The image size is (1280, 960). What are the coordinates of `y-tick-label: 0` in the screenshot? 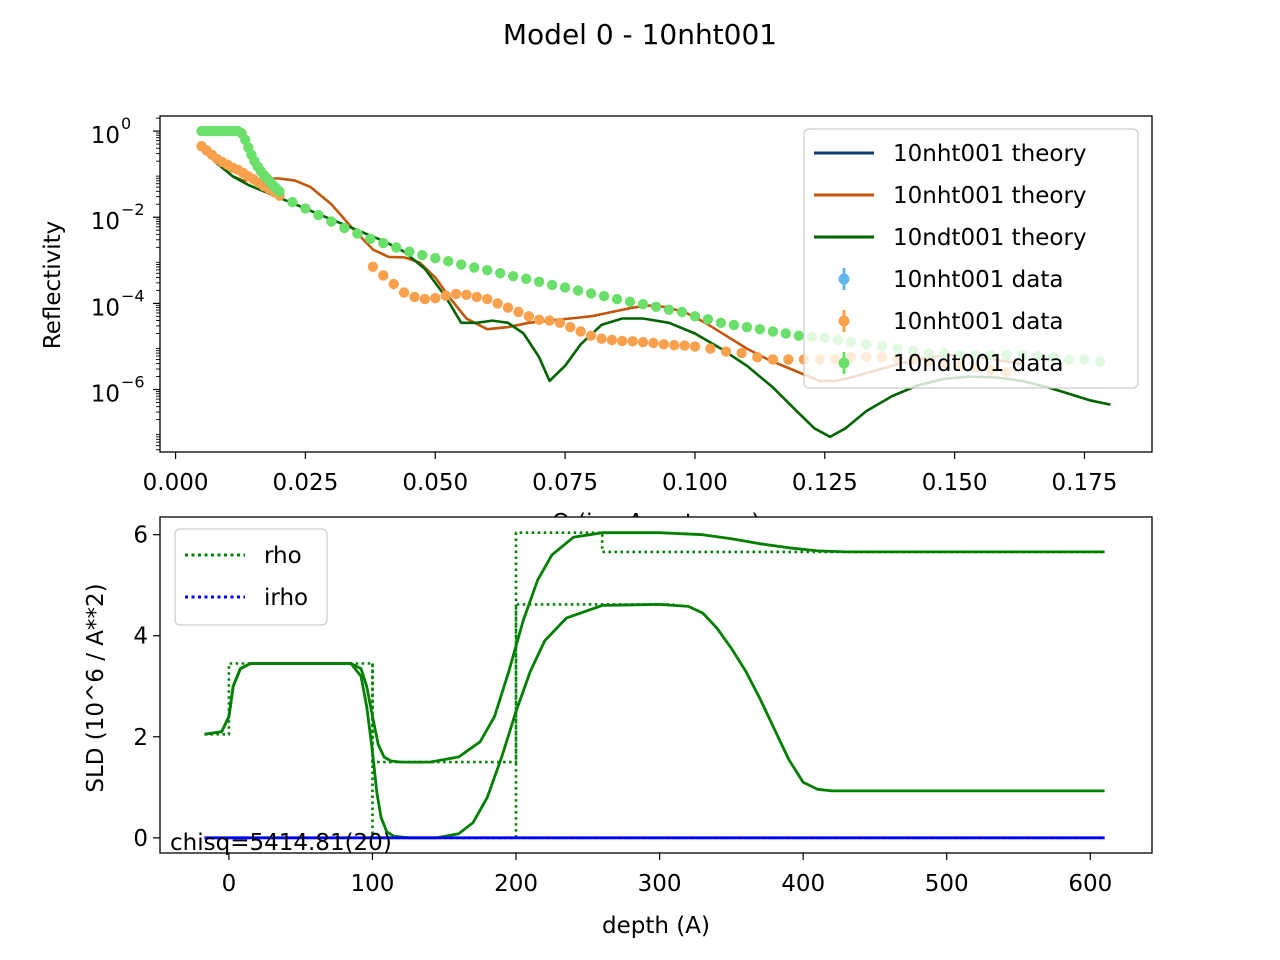 It's located at (140, 839).